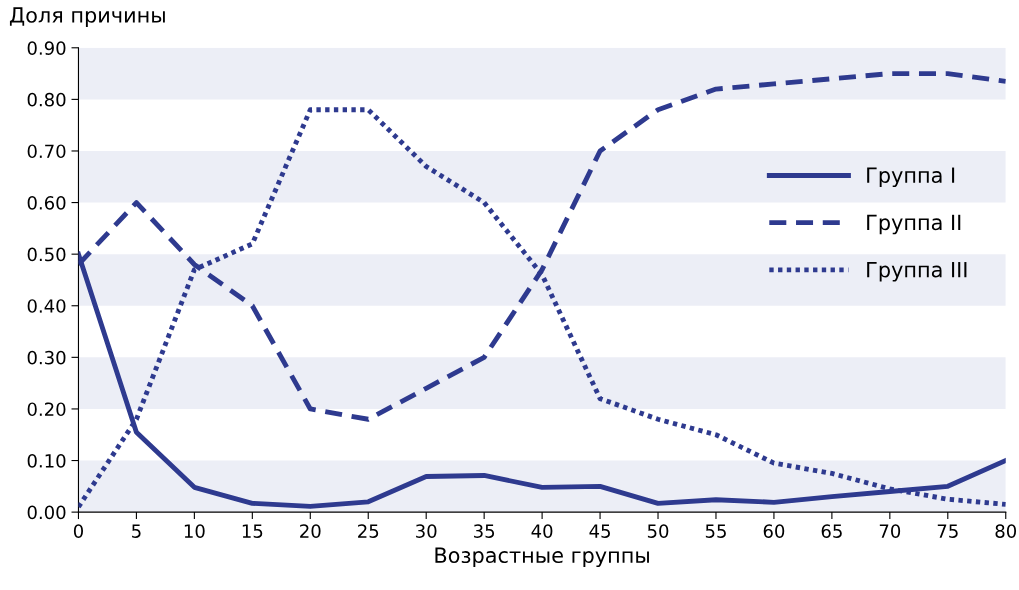 The width and height of the screenshot is (1019, 590). I want to click on x-tick-label: 55, so click(715, 531).